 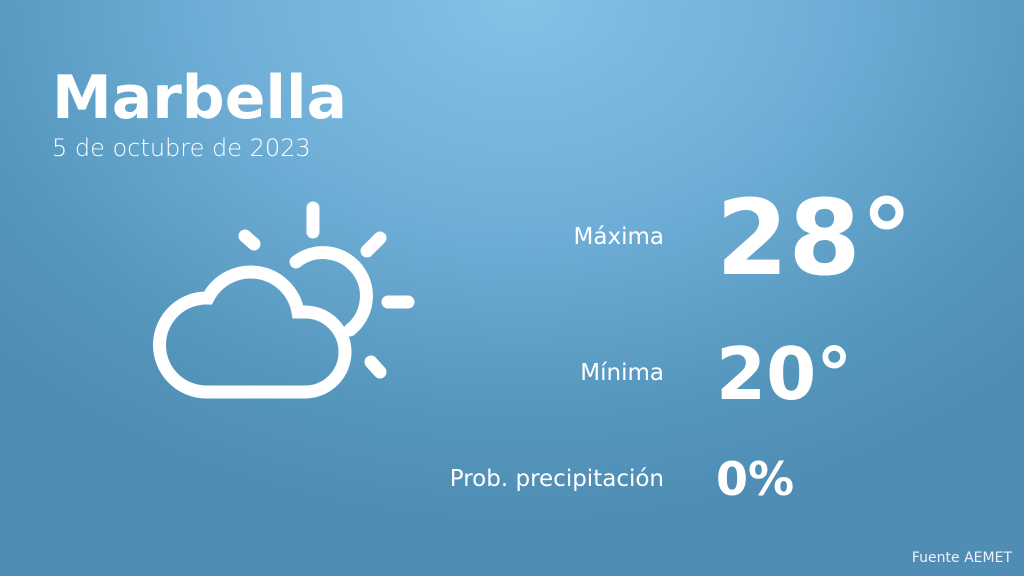 I want to click on forecast-date: 5 de octubre de 2023, so click(x=181, y=148).